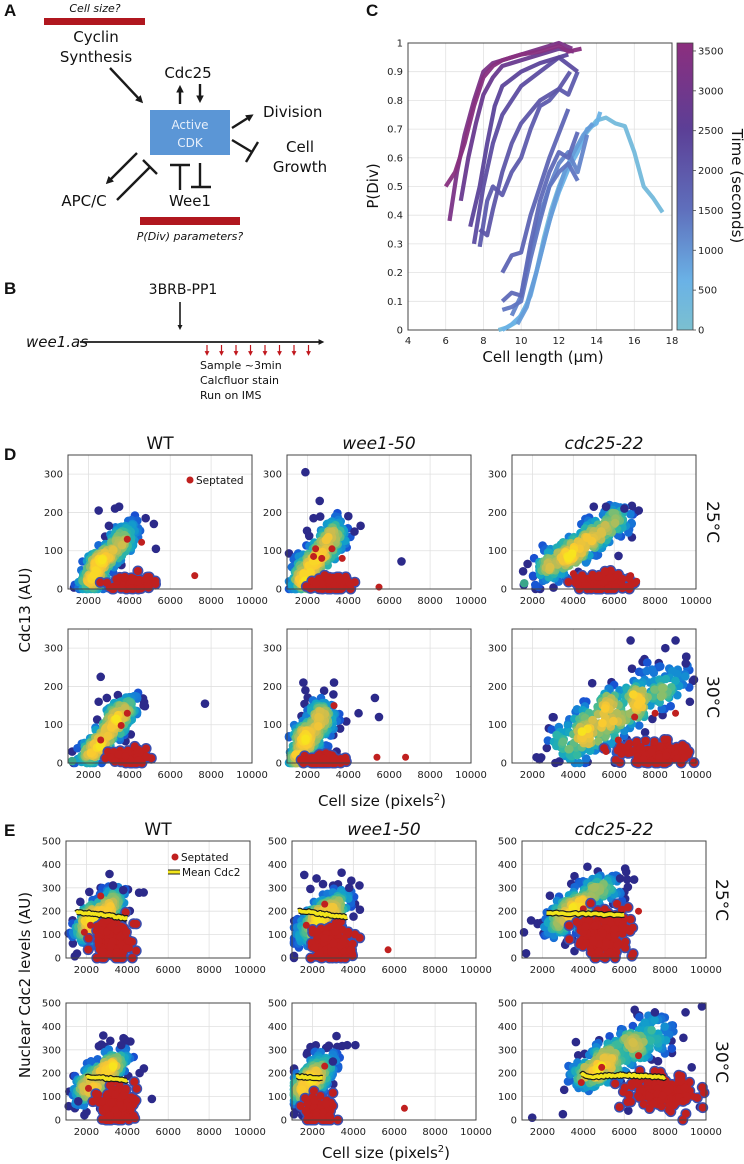  Describe the element at coordinates (395, 130) in the screenshot. I see `c-y-tick-label: 0.7` at that location.